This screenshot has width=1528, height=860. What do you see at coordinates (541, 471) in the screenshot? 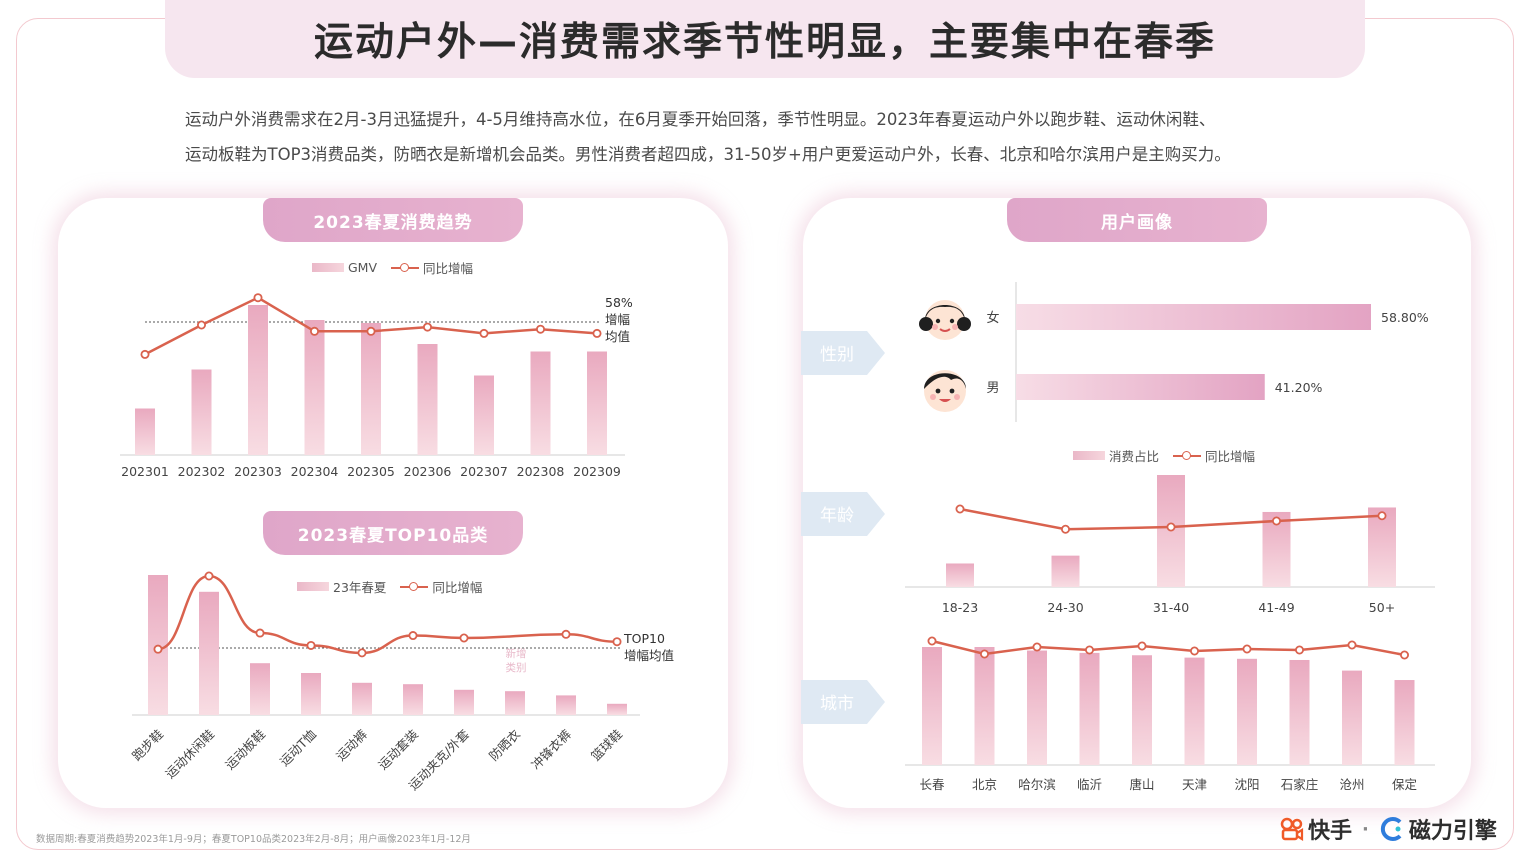
I see `x-tick-label: 202308` at bounding box center [541, 471].